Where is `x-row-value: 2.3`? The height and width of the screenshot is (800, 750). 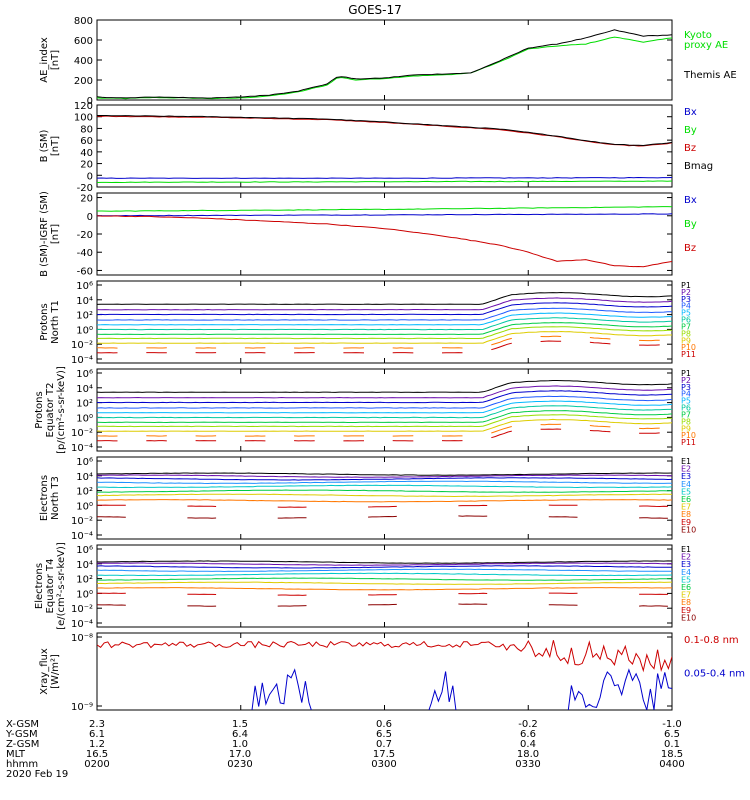
x-row-value: 2.3 is located at coordinates (97, 724).